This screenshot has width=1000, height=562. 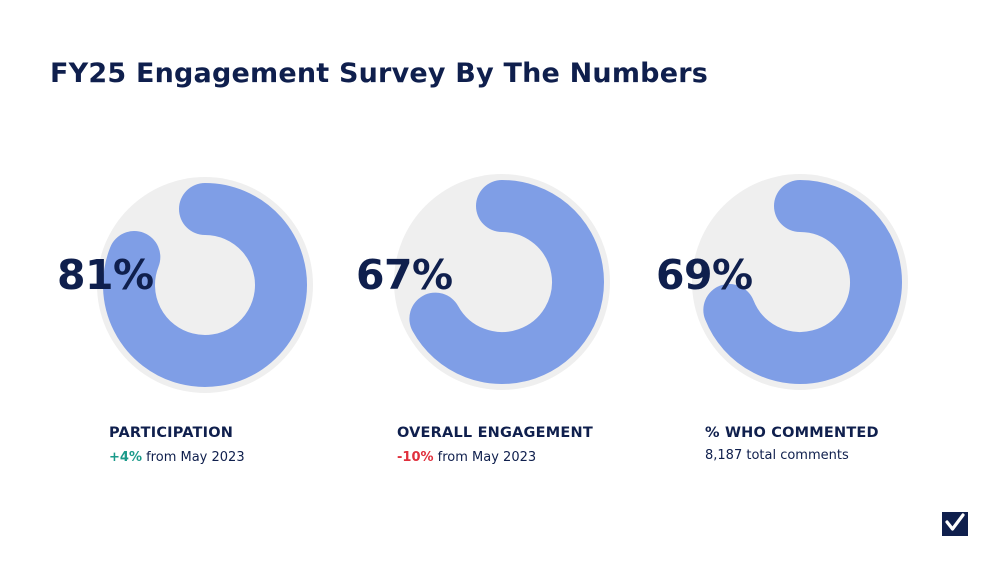 I want to click on engagement-change: -10% from May 2023, so click(x=466, y=457).